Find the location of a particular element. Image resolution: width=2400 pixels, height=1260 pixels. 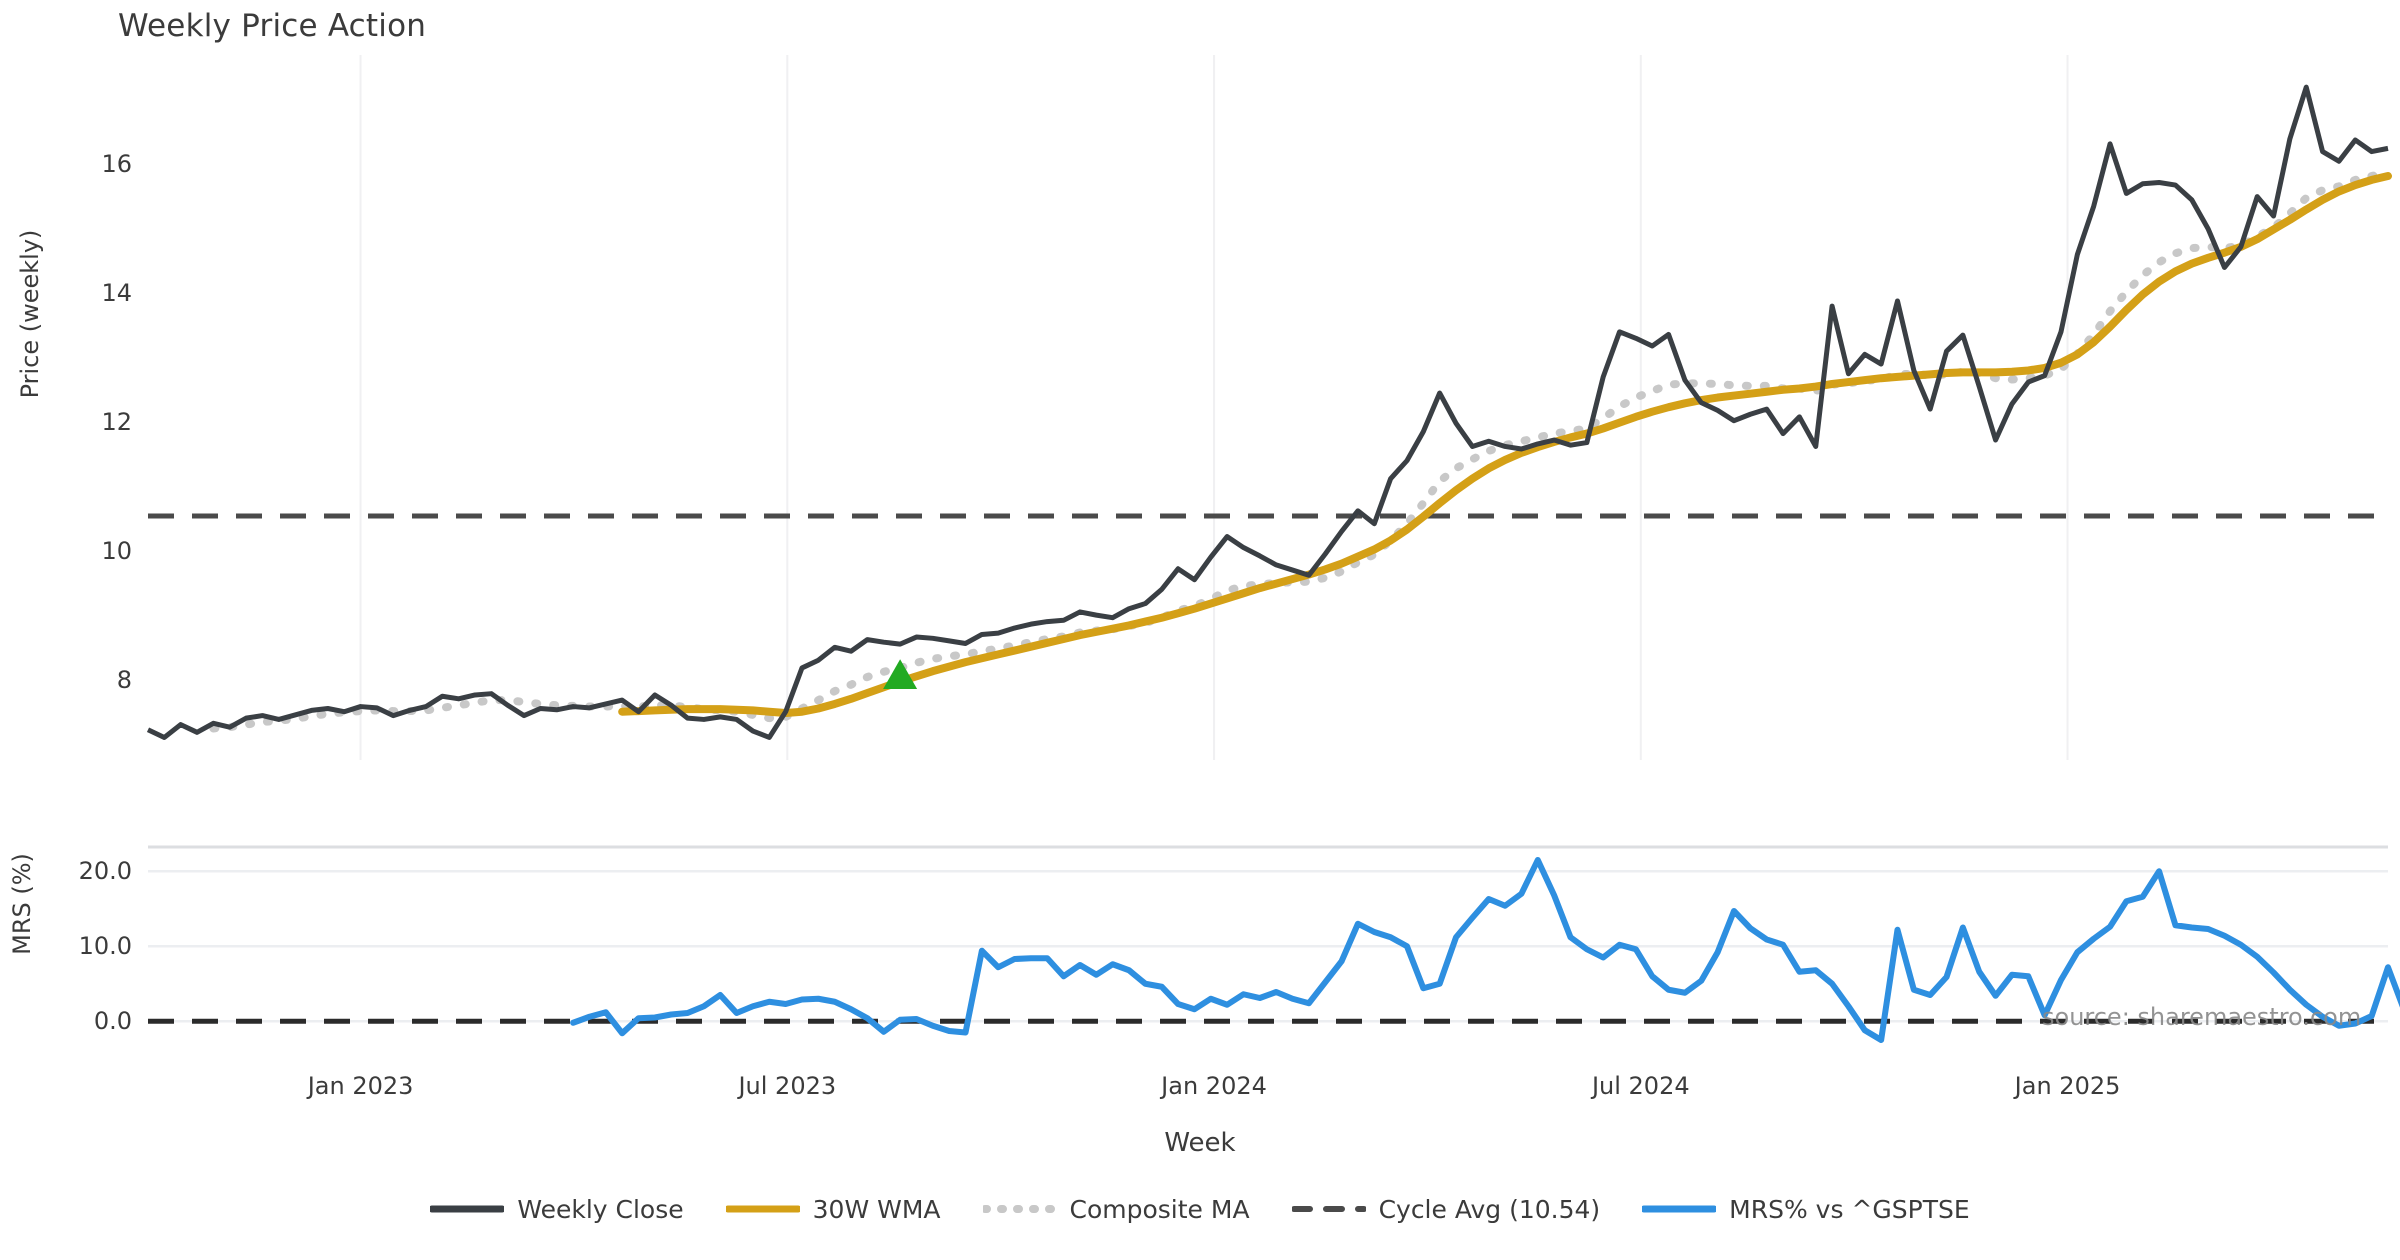

legend-item-3: Cycle Avg (10.54) is located at coordinates (1446, 1209).